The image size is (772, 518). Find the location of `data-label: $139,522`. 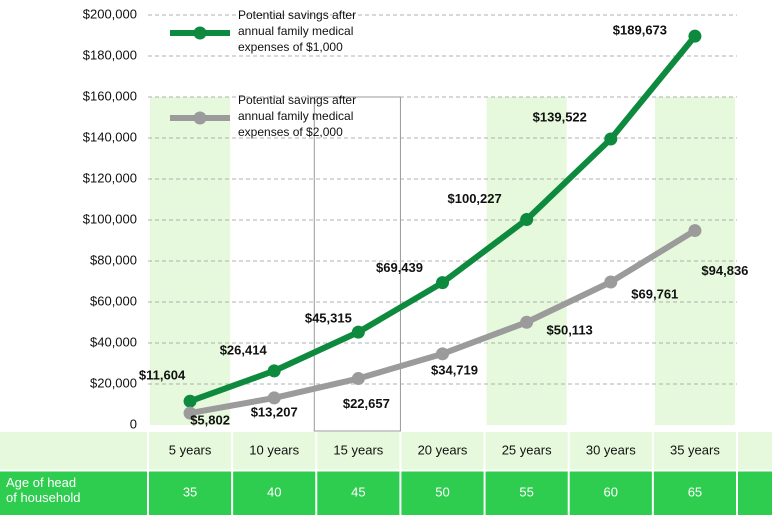

data-label: $139,522 is located at coordinates (560, 116).